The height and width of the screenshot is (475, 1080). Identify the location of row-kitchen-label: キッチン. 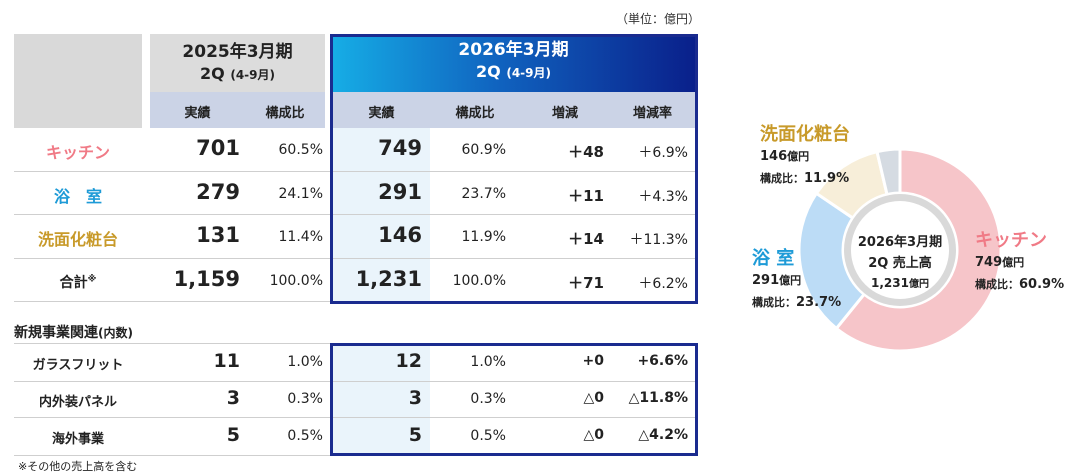
(77, 152).